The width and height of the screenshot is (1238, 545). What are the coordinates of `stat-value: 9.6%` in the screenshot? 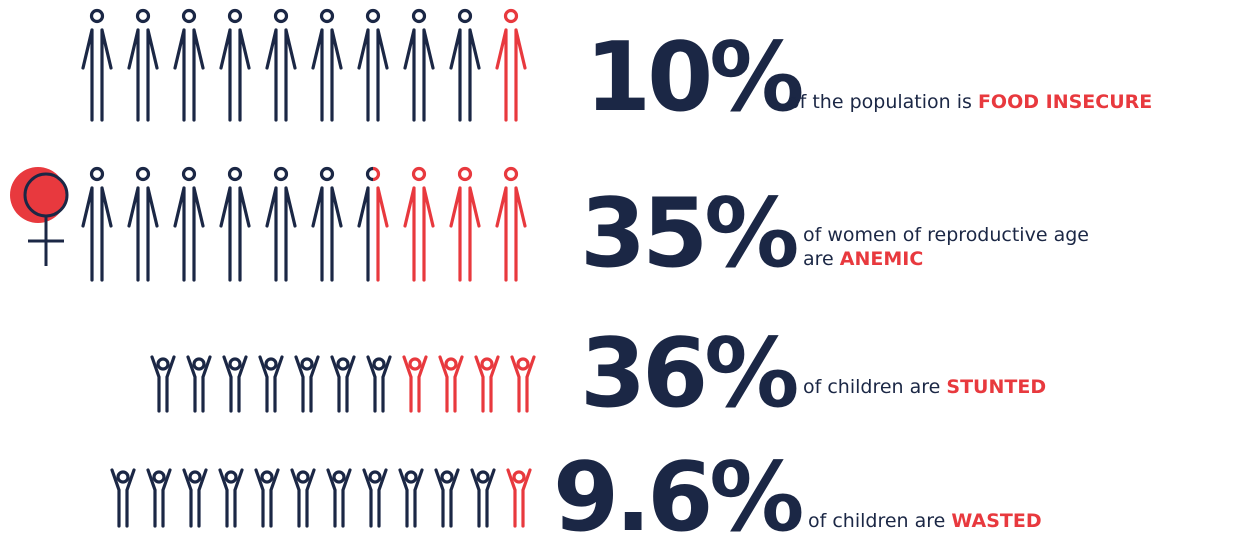 It's located at (677, 494).